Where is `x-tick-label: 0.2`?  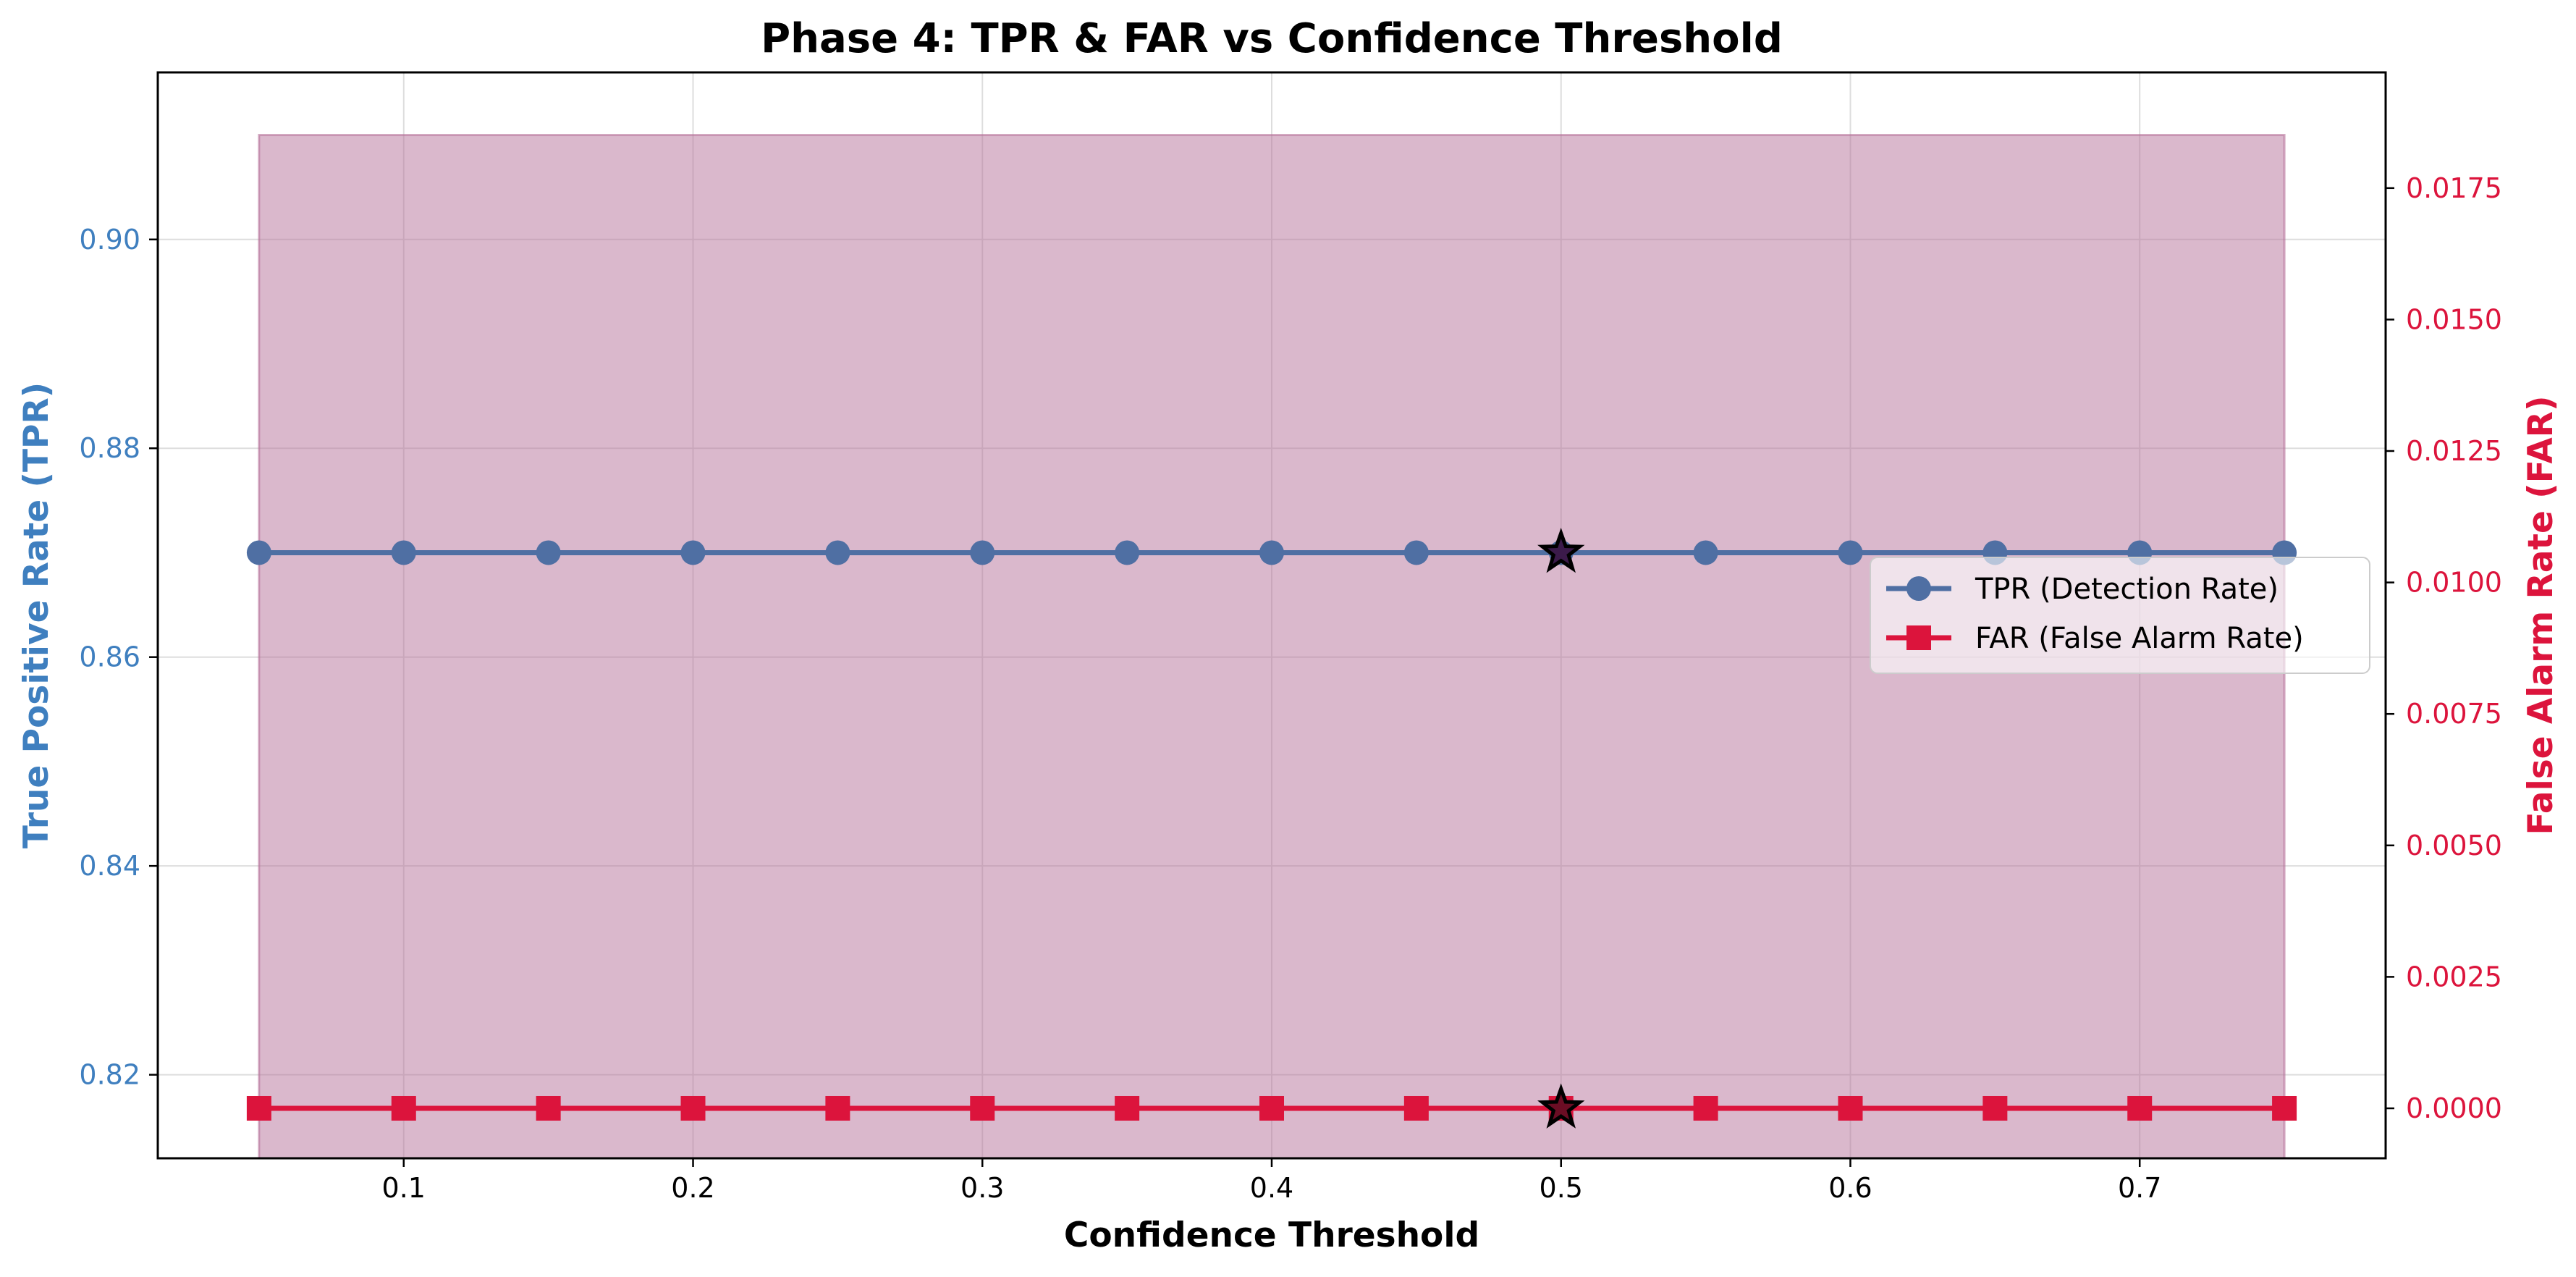
x-tick-label: 0.2 is located at coordinates (693, 1188).